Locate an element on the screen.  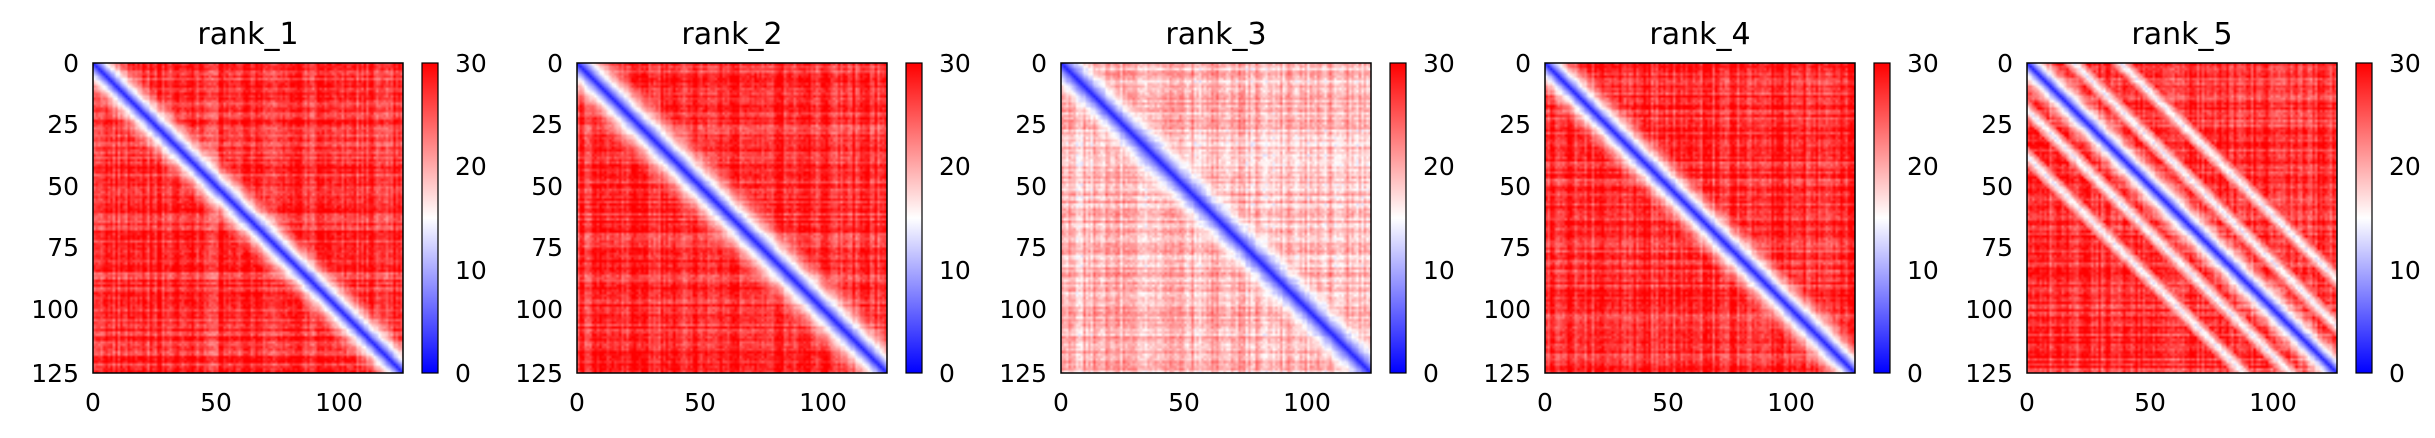
panel-title: rank_1 is located at coordinates (247, 34).